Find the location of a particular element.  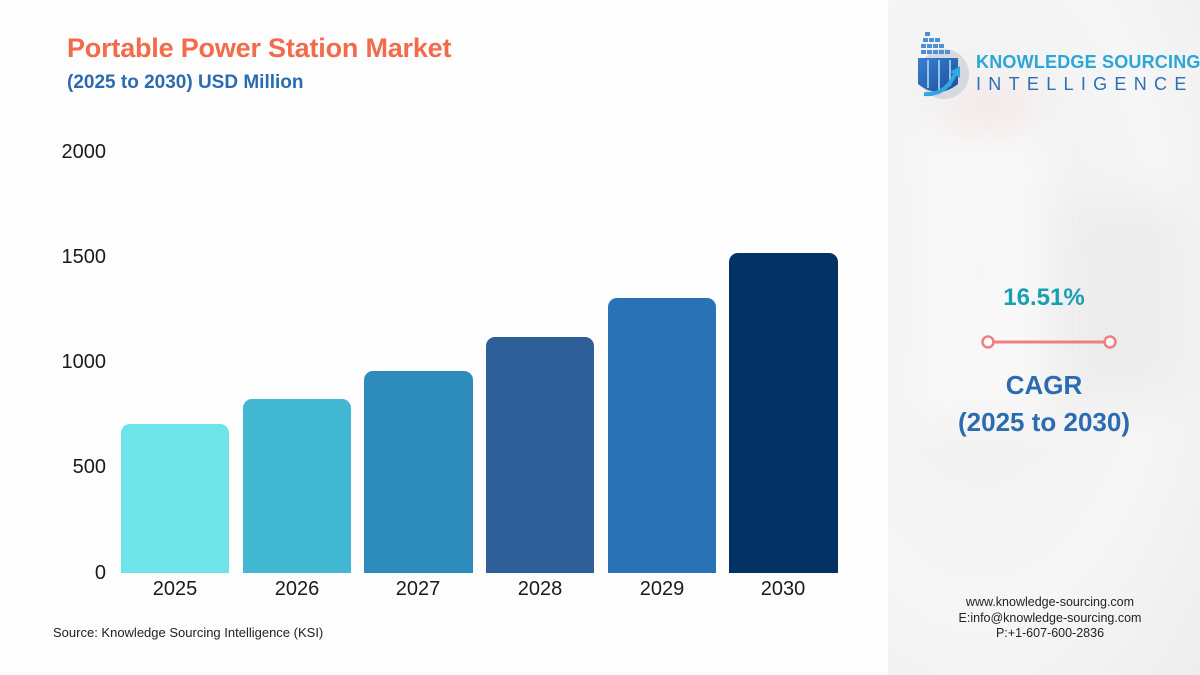

cagr-label: CAGR (2025 to 2030) is located at coordinates (1044, 404).